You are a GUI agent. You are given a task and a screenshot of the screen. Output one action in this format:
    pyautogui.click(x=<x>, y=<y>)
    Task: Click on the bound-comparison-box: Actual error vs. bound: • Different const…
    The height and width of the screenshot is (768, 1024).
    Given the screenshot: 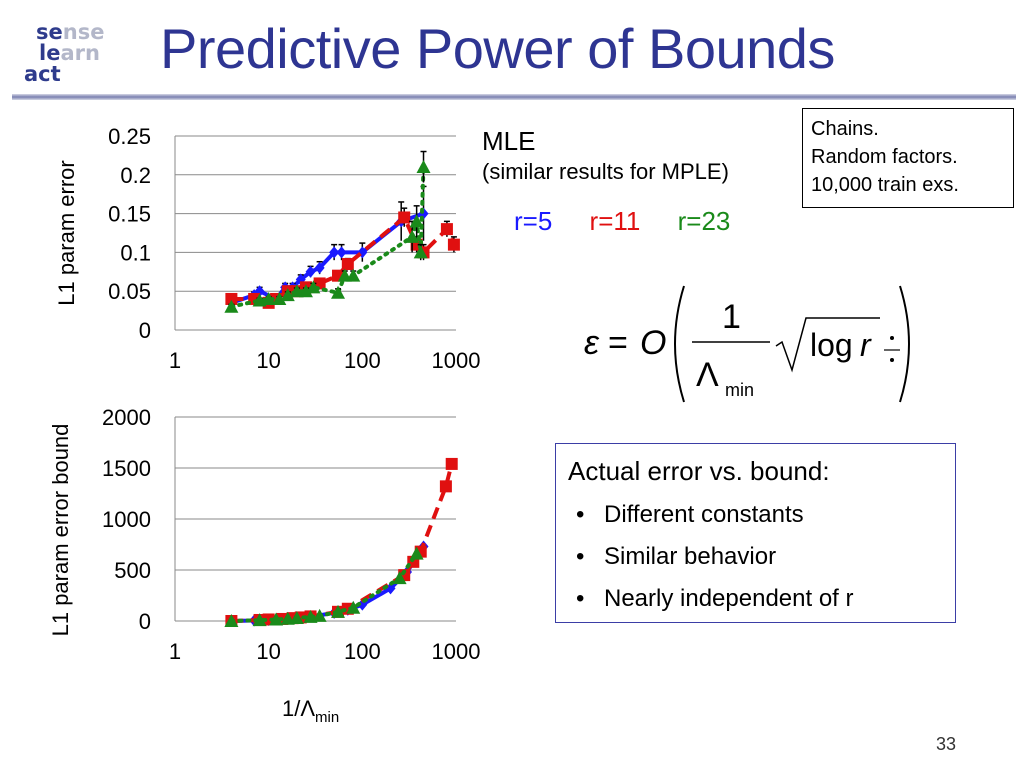 What is the action you would take?
    pyautogui.click(x=755, y=533)
    